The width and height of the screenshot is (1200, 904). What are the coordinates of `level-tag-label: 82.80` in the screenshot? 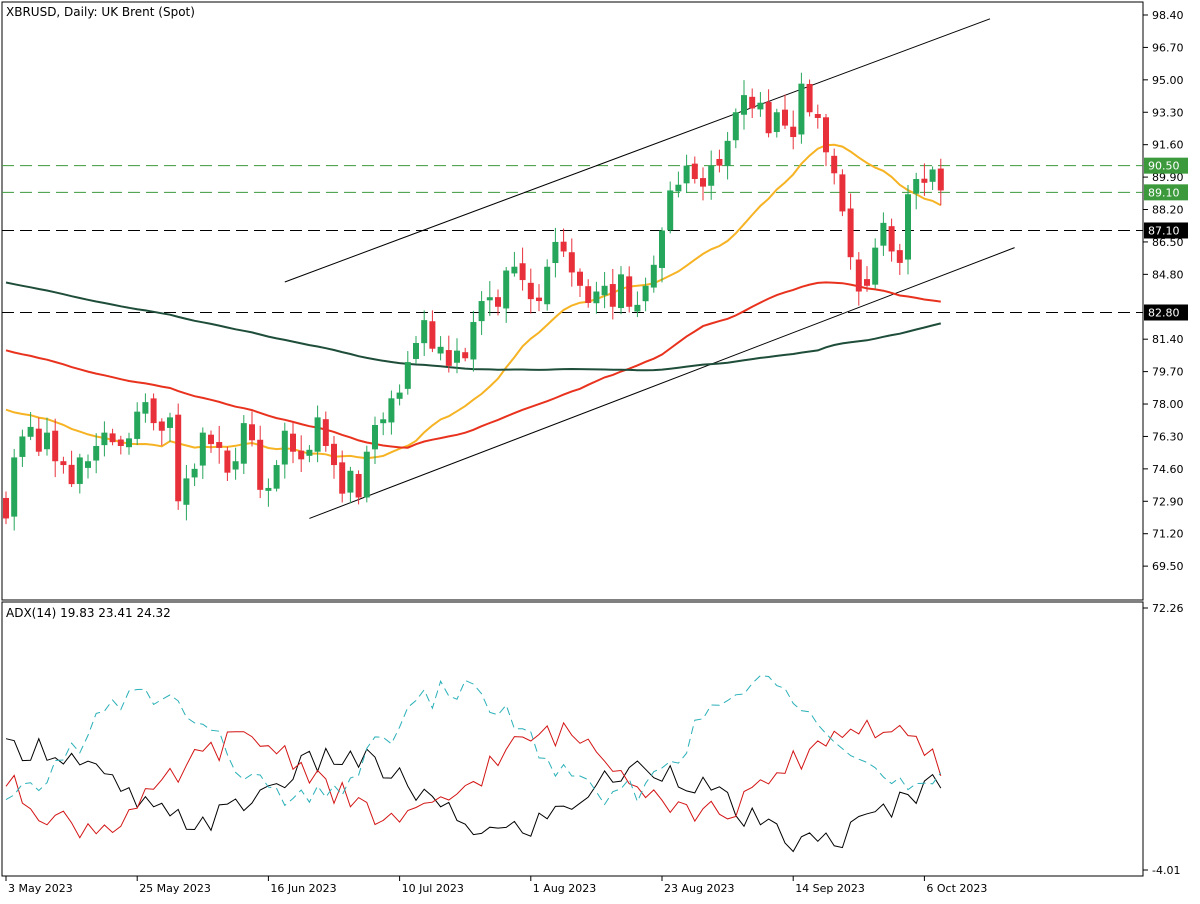 It's located at (1164, 312).